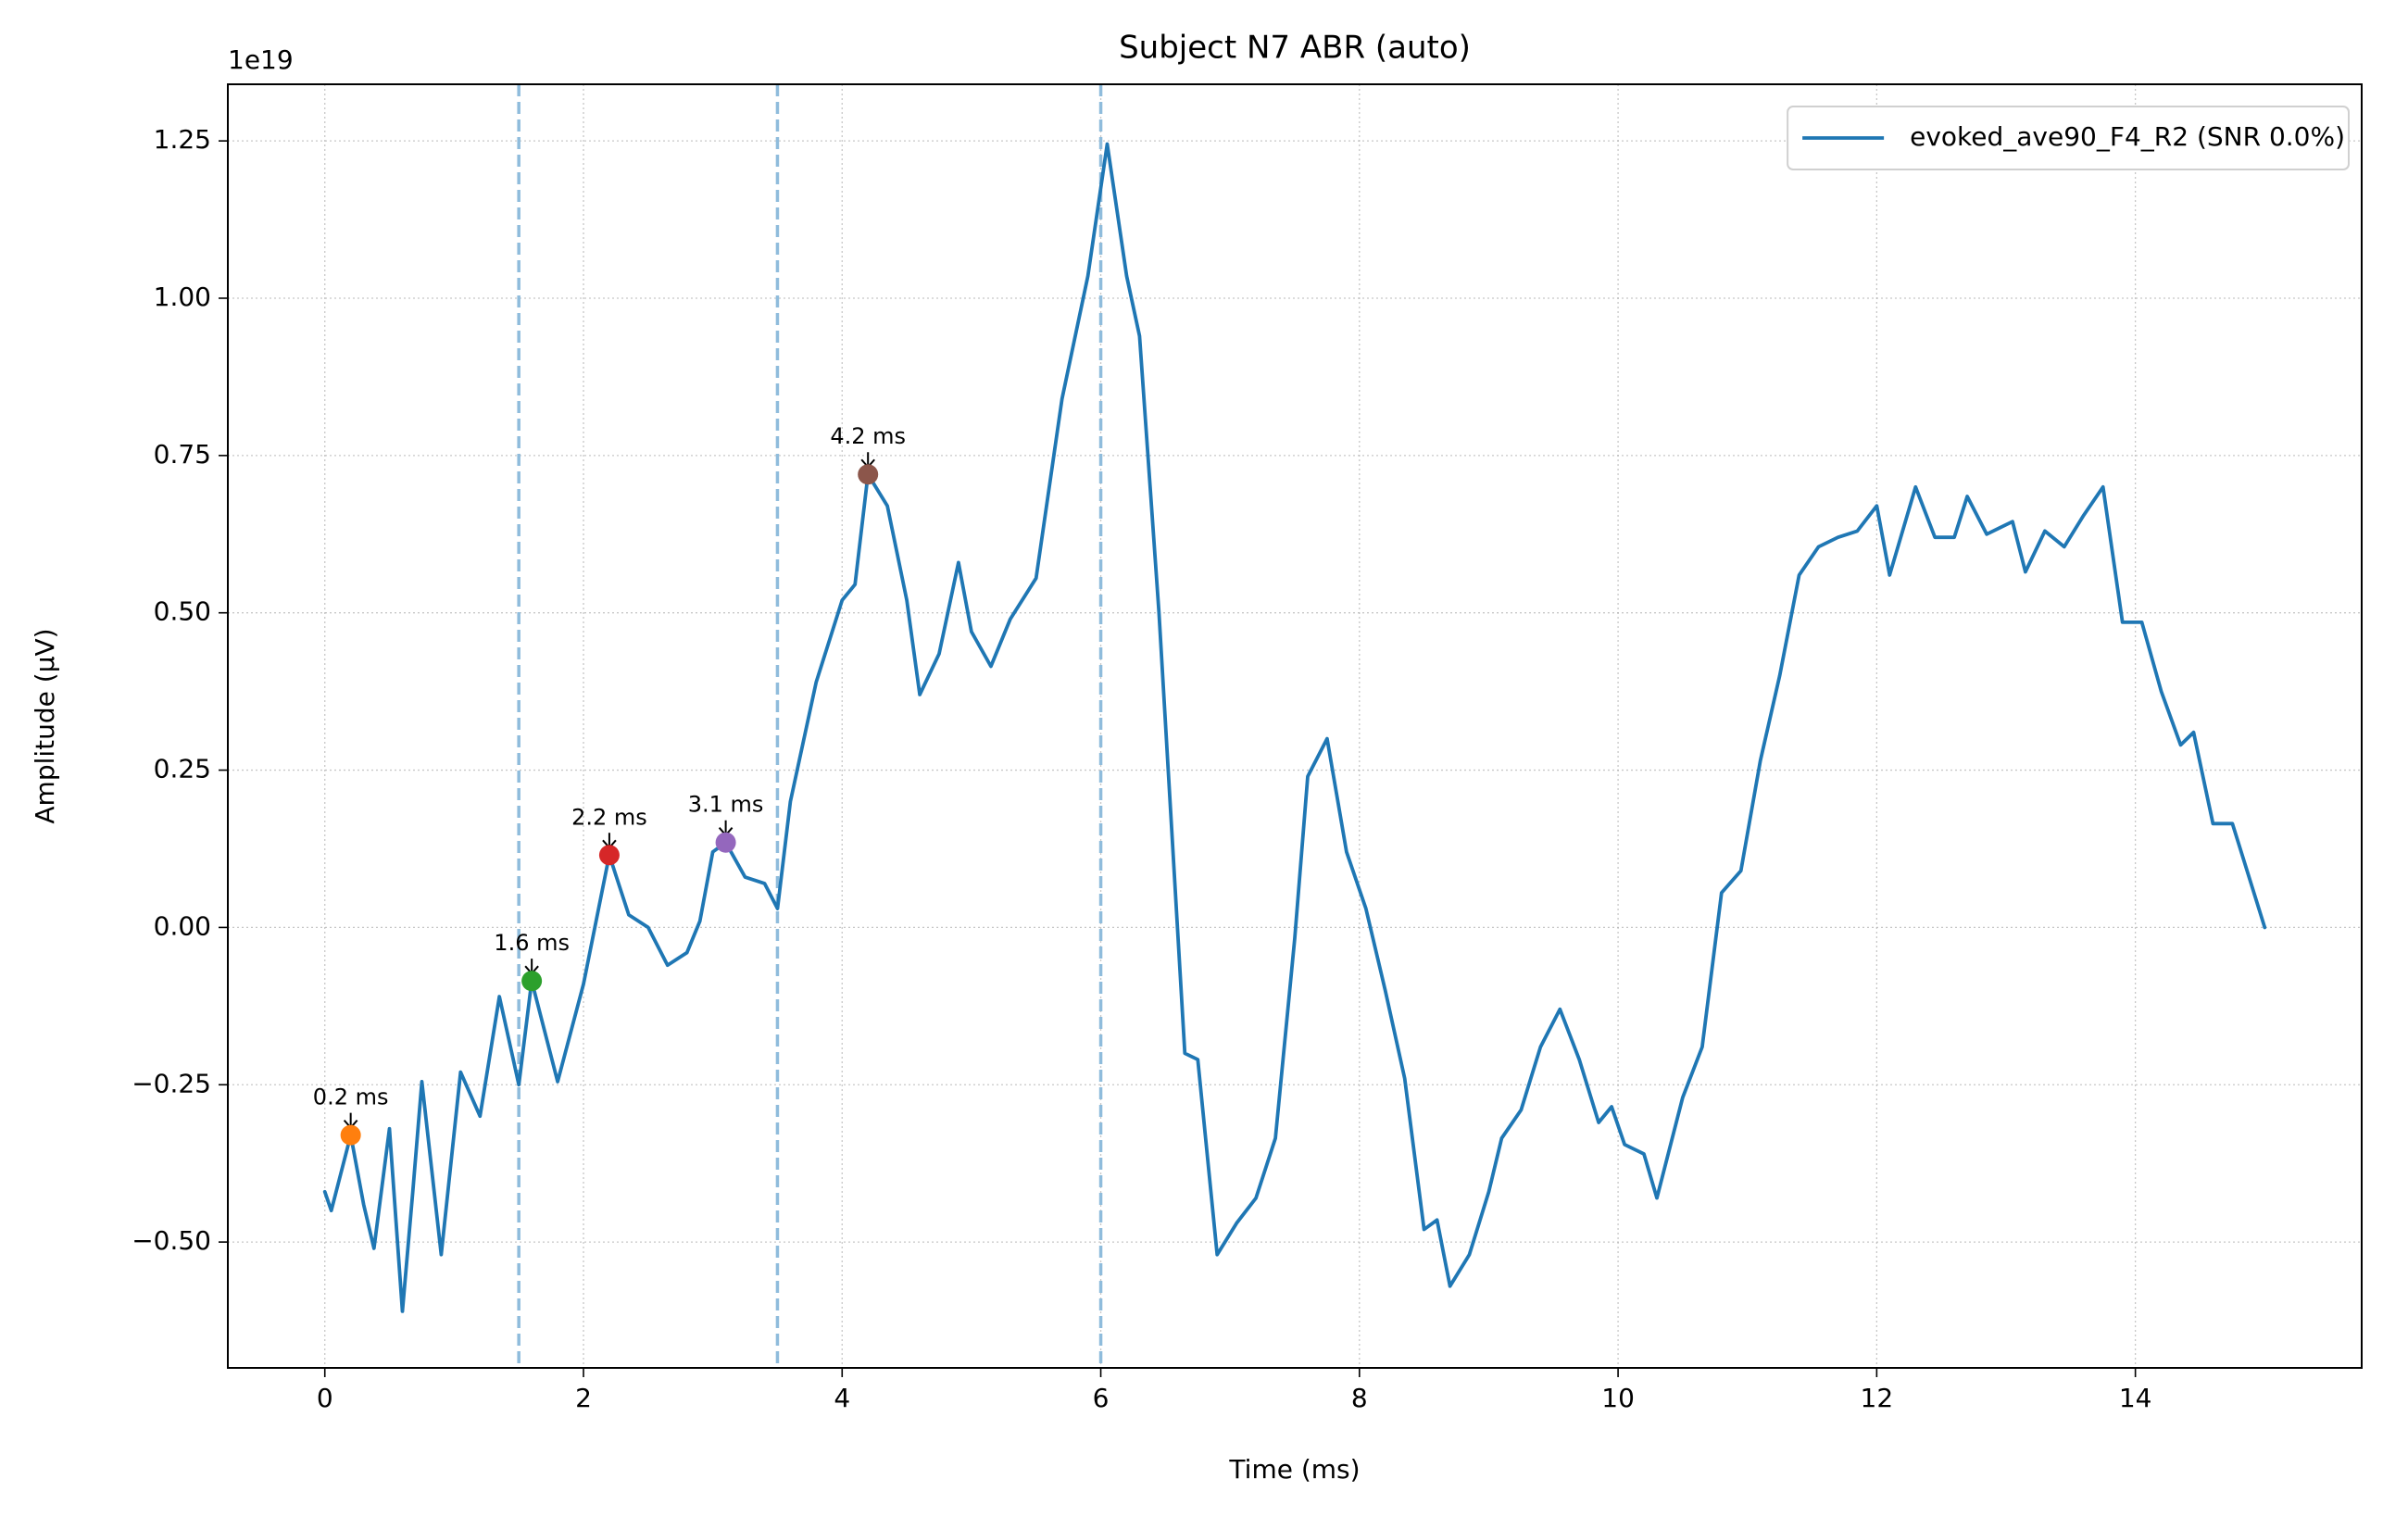 The height and width of the screenshot is (1517, 2408). Describe the element at coordinates (171, 1083) in the screenshot. I see `y-tick-label: −0.25` at that location.